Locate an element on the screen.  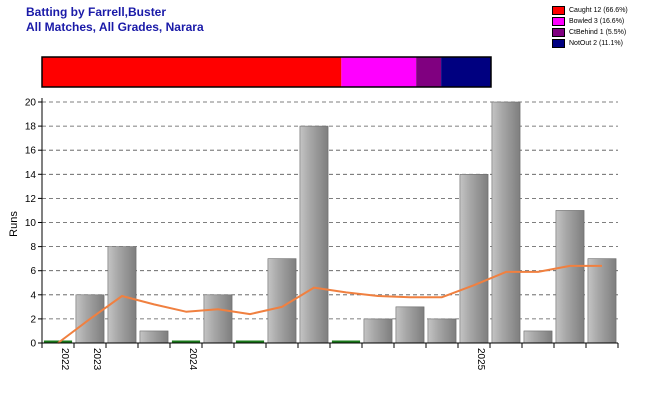
y-tick-label-8: 8 is located at coordinates (33, 247).